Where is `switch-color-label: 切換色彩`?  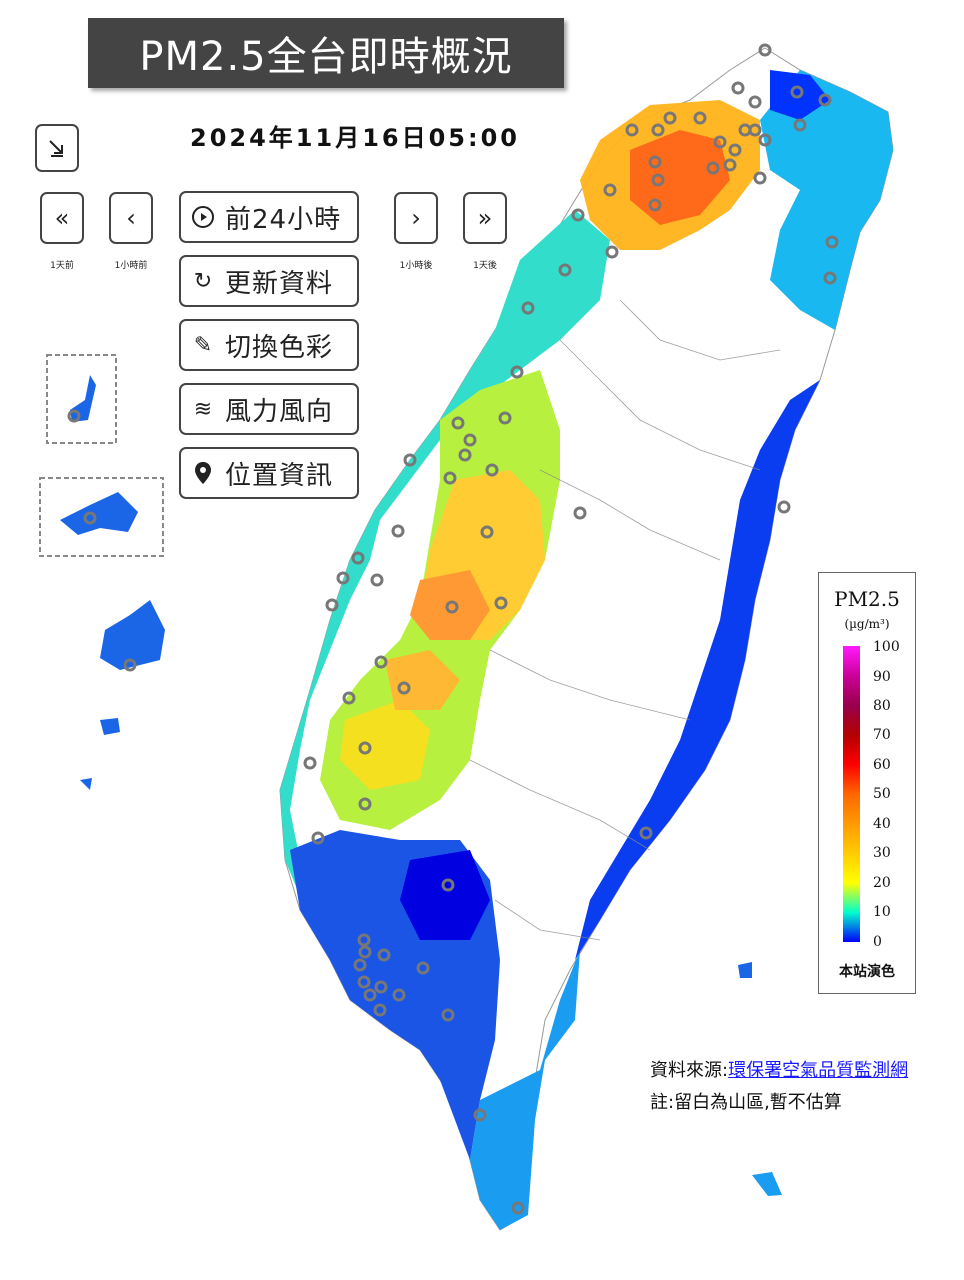 switch-color-label: 切換色彩 is located at coordinates (279, 347).